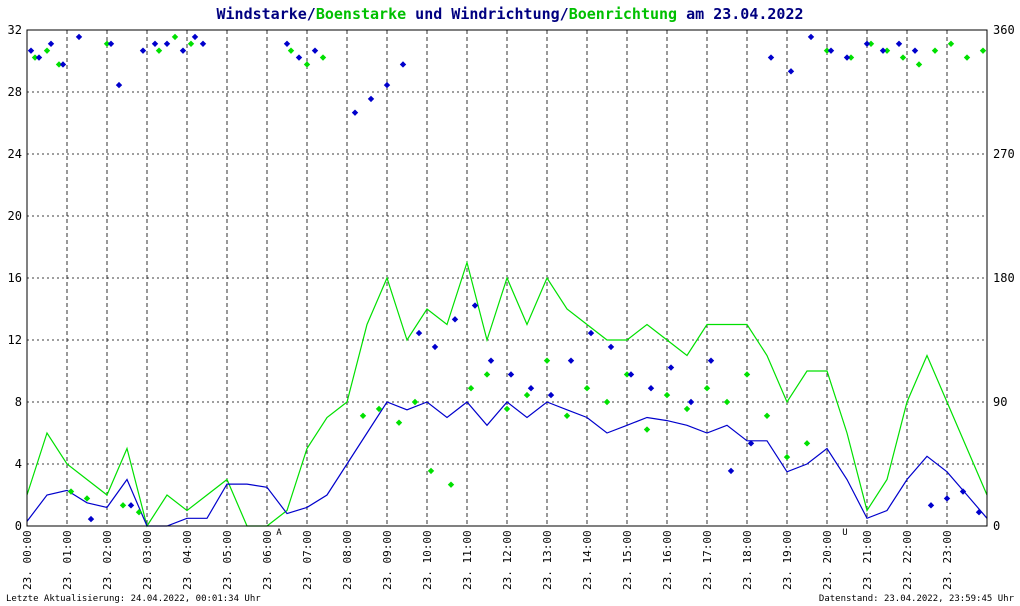 This screenshot has height=606, width=1020. Describe the element at coordinates (627, 560) in the screenshot. I see `x-tick-label: 23. 15:00` at that location.